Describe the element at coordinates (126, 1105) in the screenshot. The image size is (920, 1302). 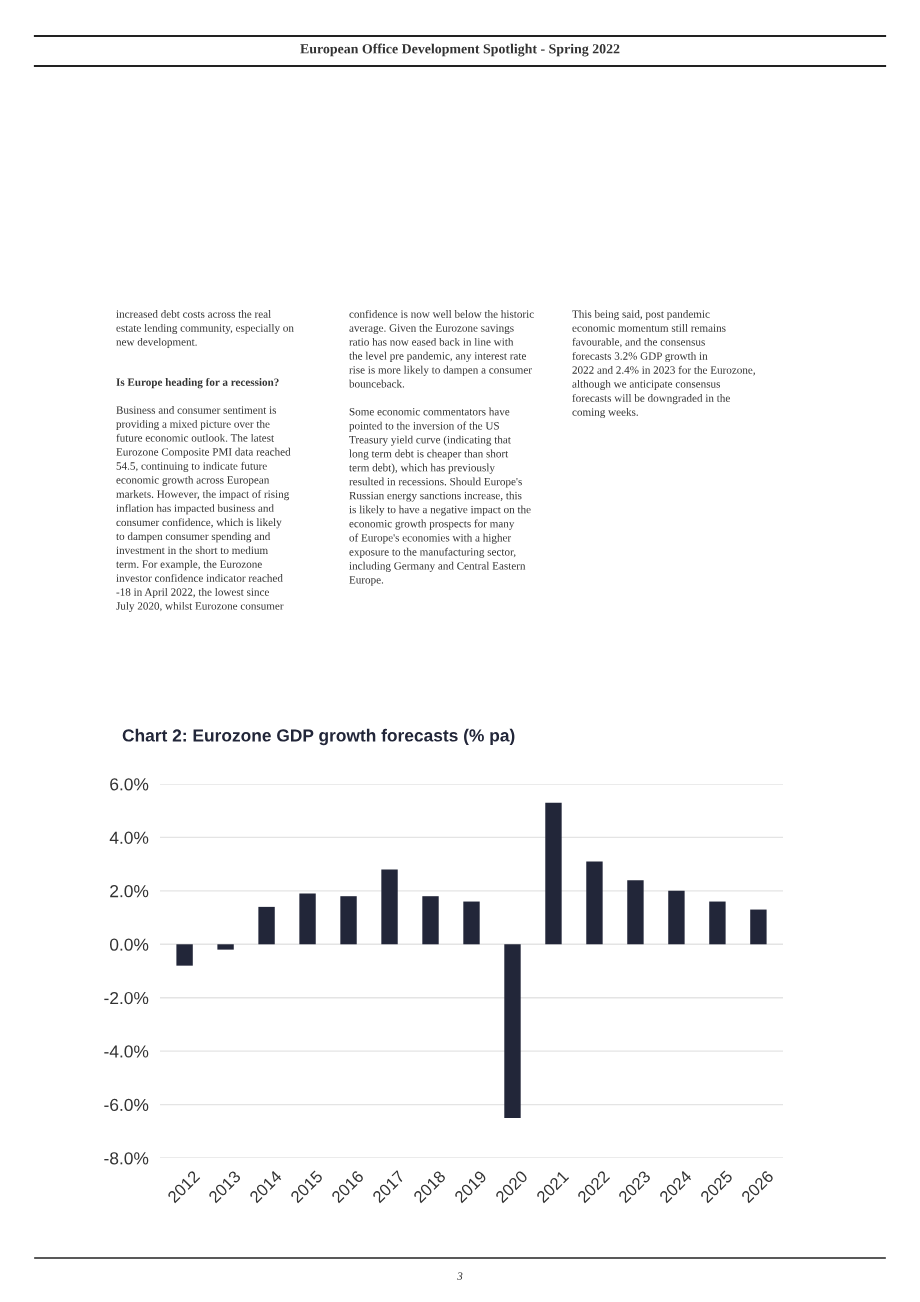
I see `y-tick-label: -6.0%` at that location.